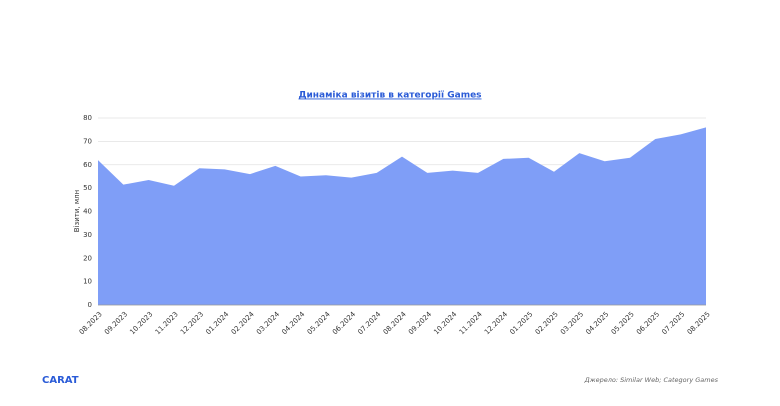 Image resolution: width=780 pixels, height=406 pixels. What do you see at coordinates (395, 323) in the screenshot?
I see `x-tick-label: 08.2024` at bounding box center [395, 323].